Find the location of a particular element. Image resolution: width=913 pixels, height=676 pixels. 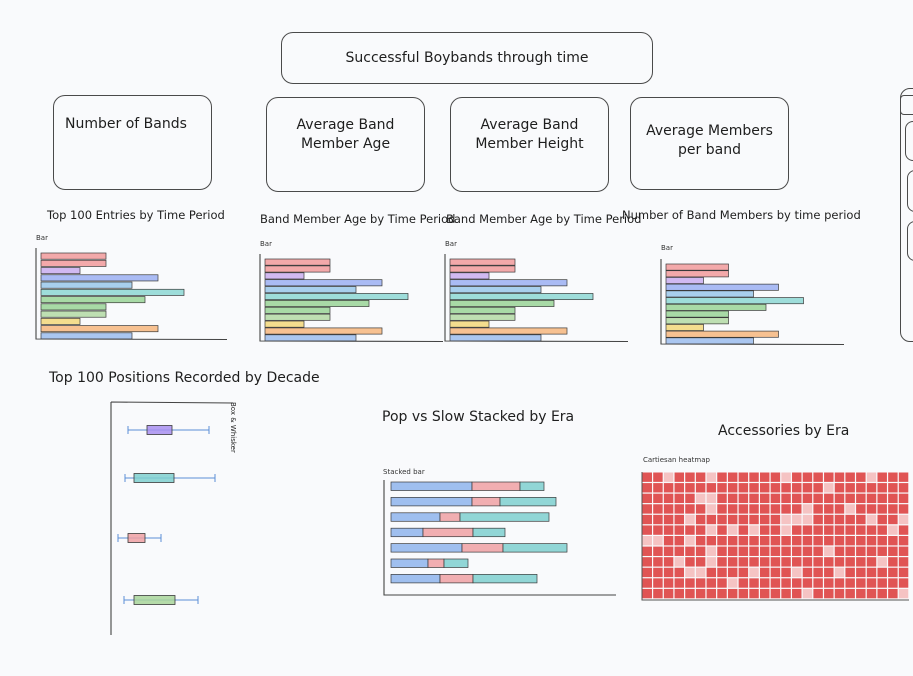

side-panel-card is located at coordinates (910, 241).